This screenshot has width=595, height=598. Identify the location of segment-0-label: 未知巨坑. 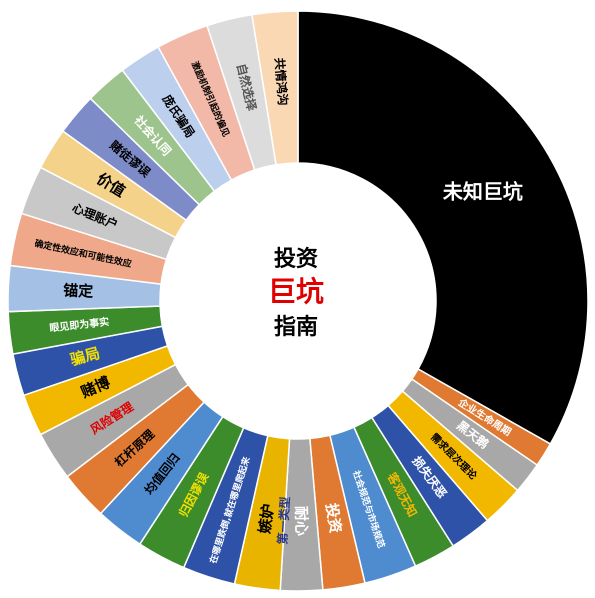
(483, 192).